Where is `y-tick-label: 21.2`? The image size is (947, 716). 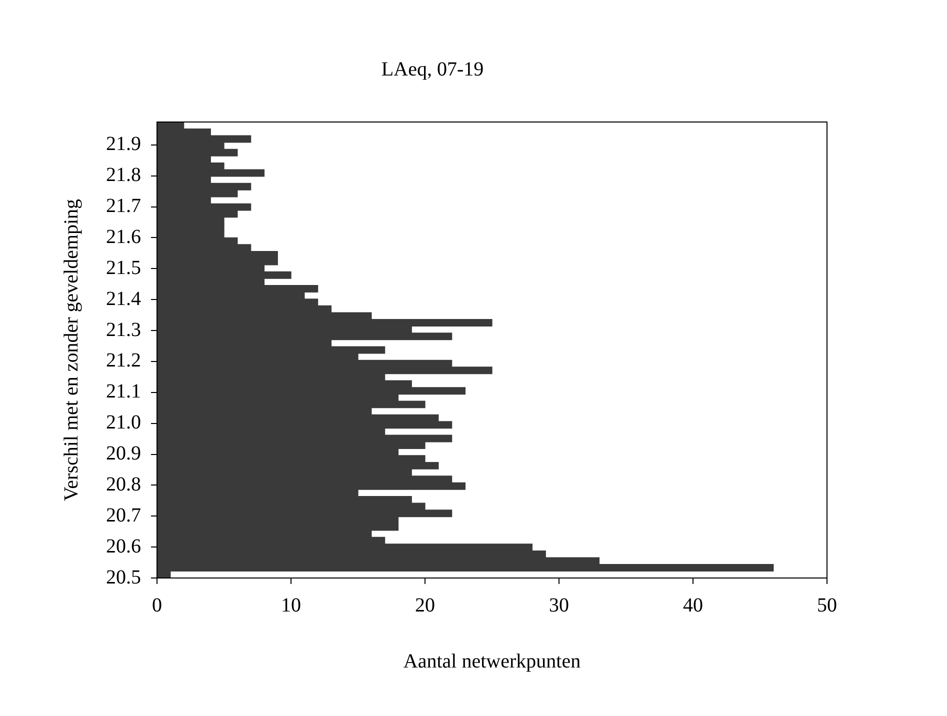 y-tick-label: 21.2 is located at coordinates (123, 361).